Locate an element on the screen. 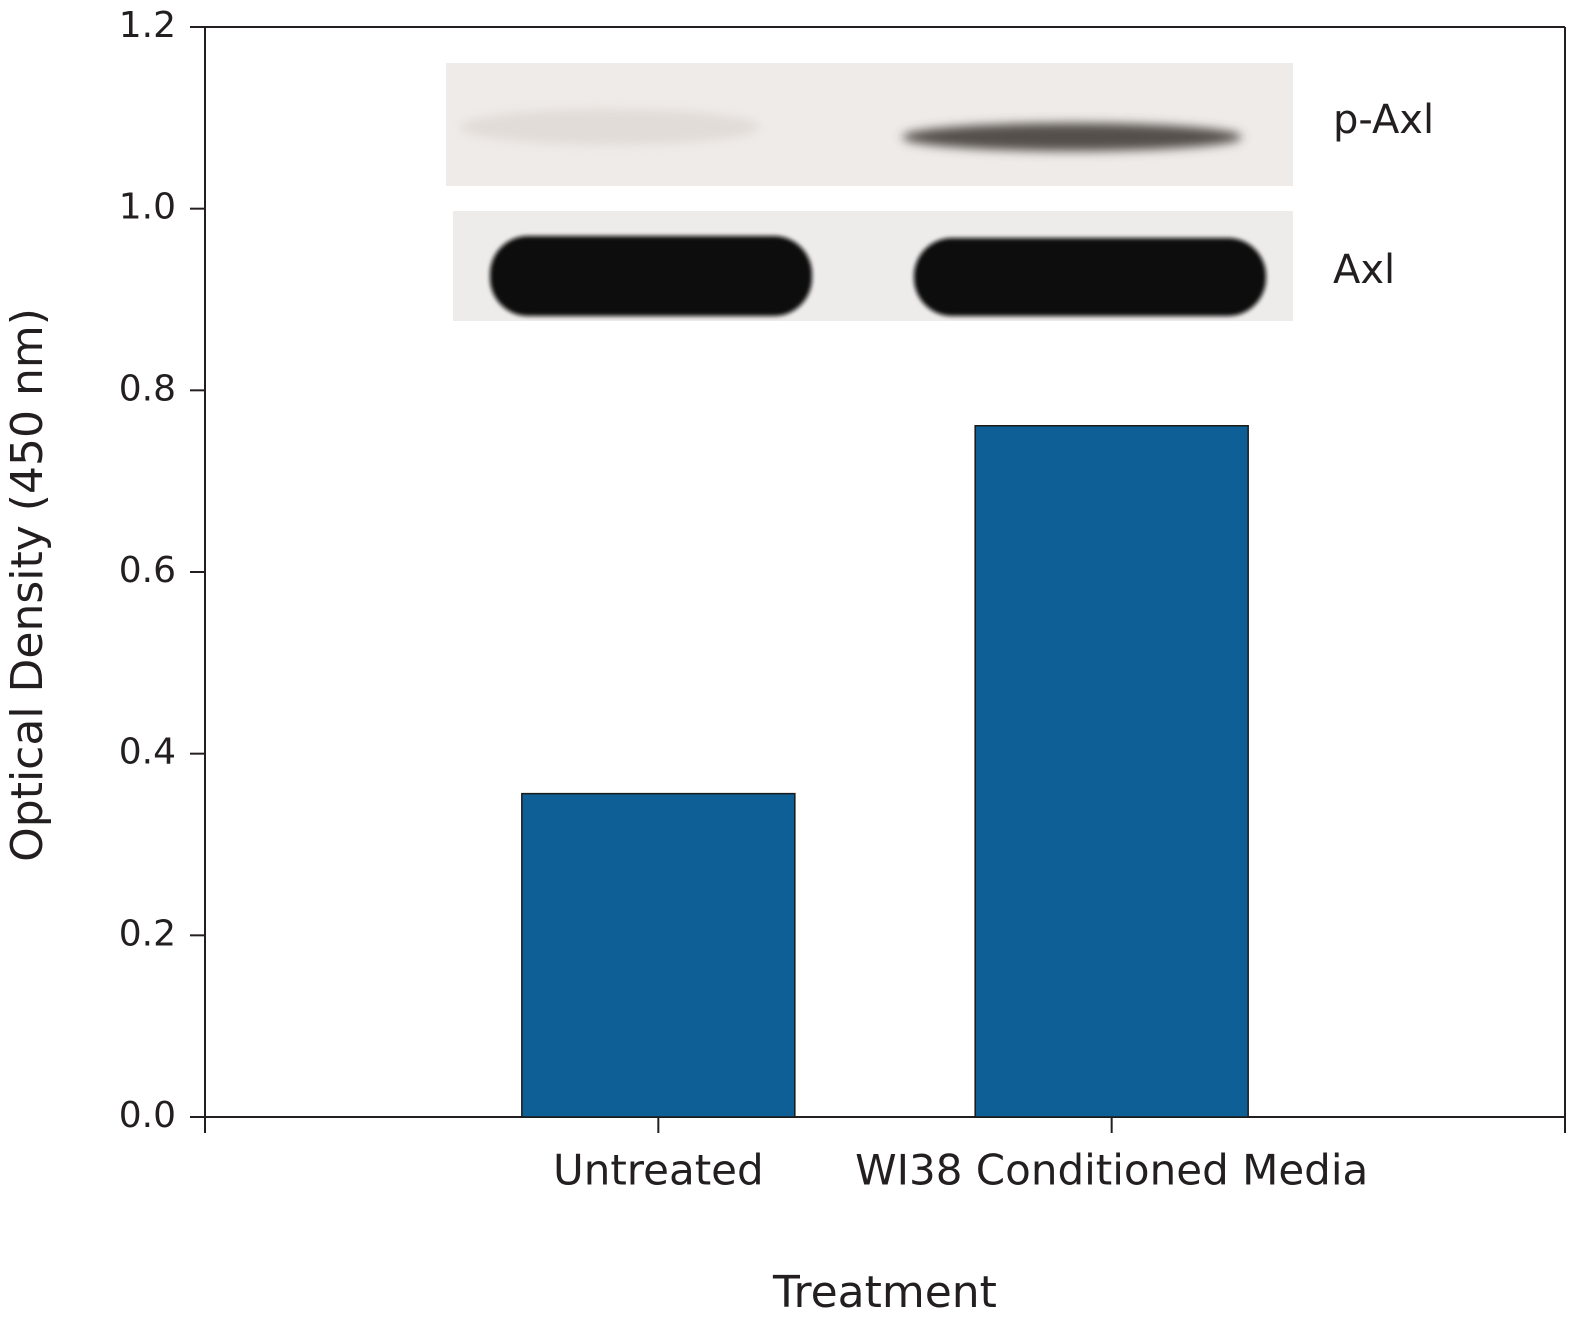  y-tick-label: 1.0 is located at coordinates (147, 207).